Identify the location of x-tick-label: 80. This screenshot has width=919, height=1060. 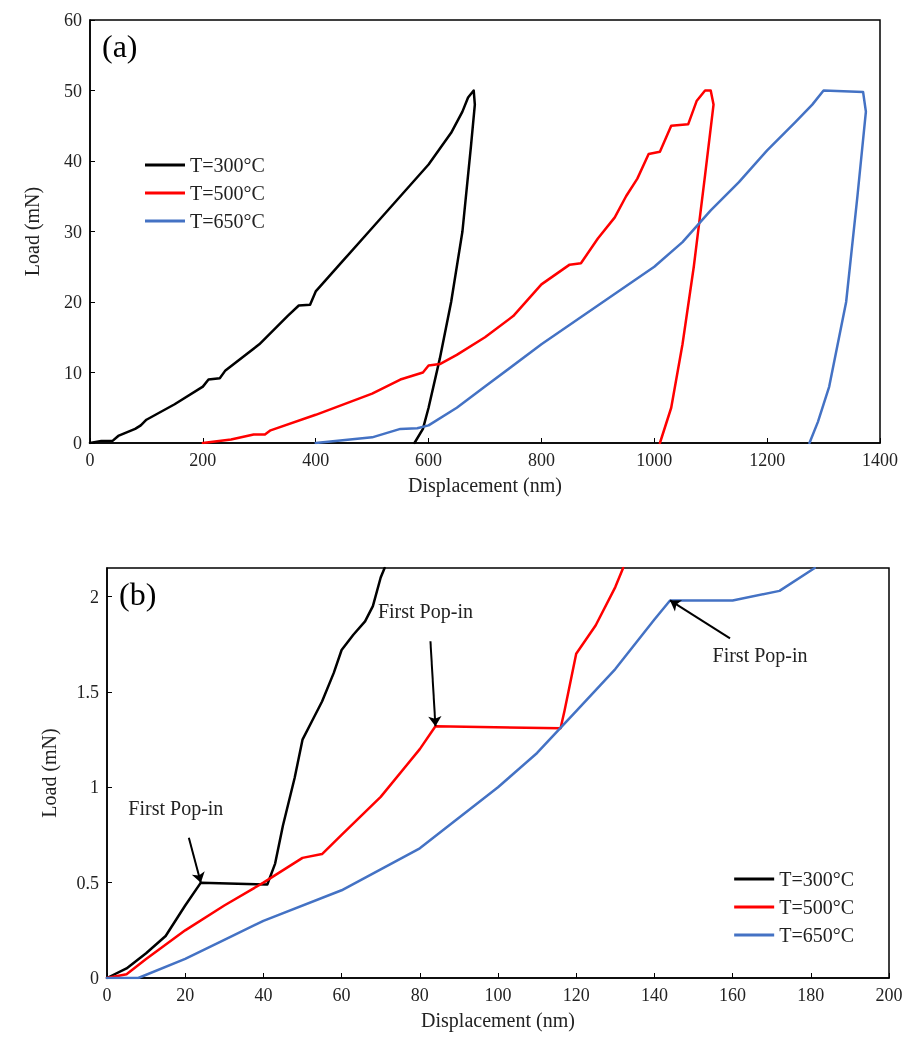
(419, 995).